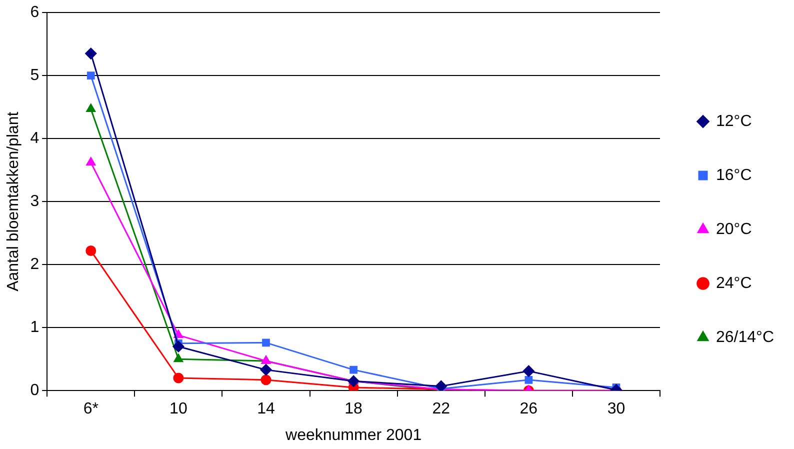  I want to click on legend-label: 12°C, so click(734, 121).